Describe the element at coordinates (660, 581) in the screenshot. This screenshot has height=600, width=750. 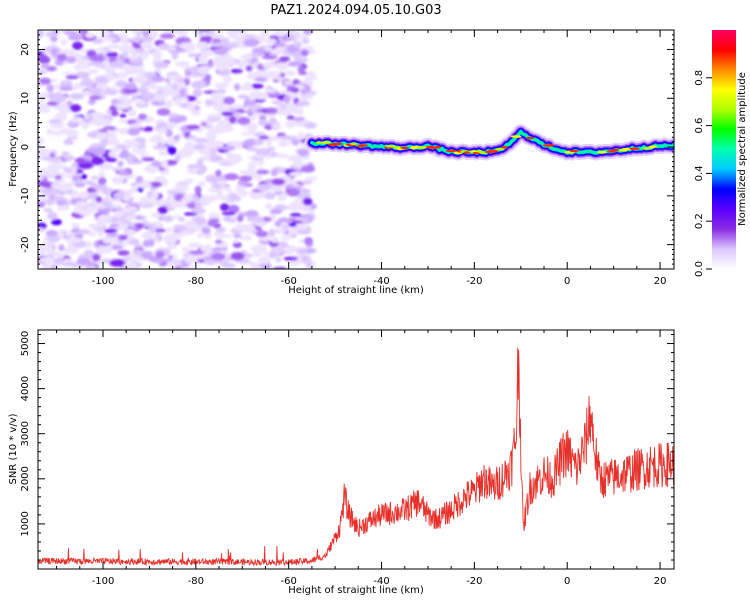
I see `x-tick-label: 20` at that location.